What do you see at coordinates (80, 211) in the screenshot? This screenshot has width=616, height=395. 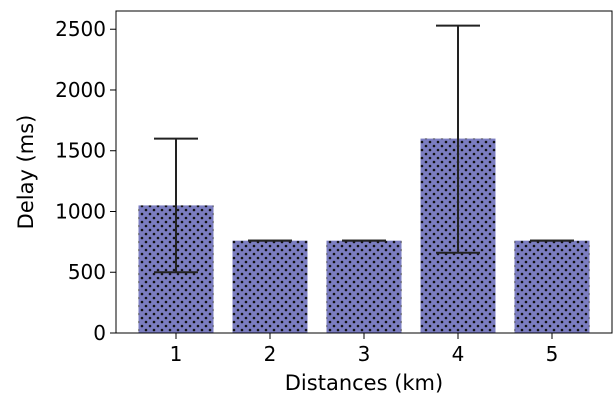 I see `y-tick-label: 1000` at bounding box center [80, 211].